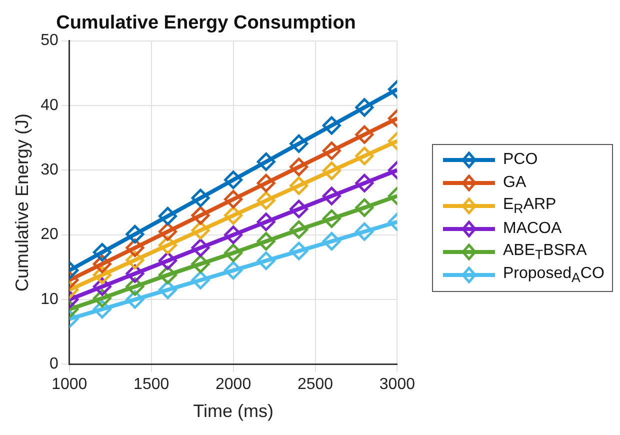  Describe the element at coordinates (206, 23) in the screenshot. I see `chart-title: Cumulative Energy Consumption` at that location.